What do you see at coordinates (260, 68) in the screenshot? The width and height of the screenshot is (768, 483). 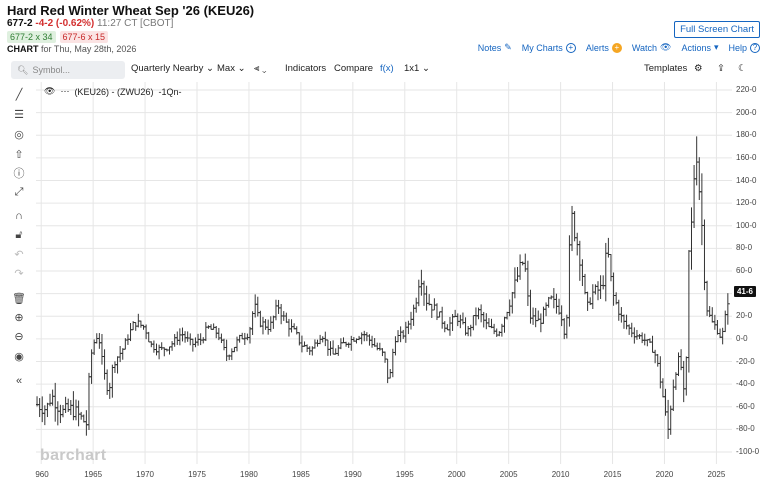 I see `chart-type-button: ⫷ ⌄` at bounding box center [260, 68].